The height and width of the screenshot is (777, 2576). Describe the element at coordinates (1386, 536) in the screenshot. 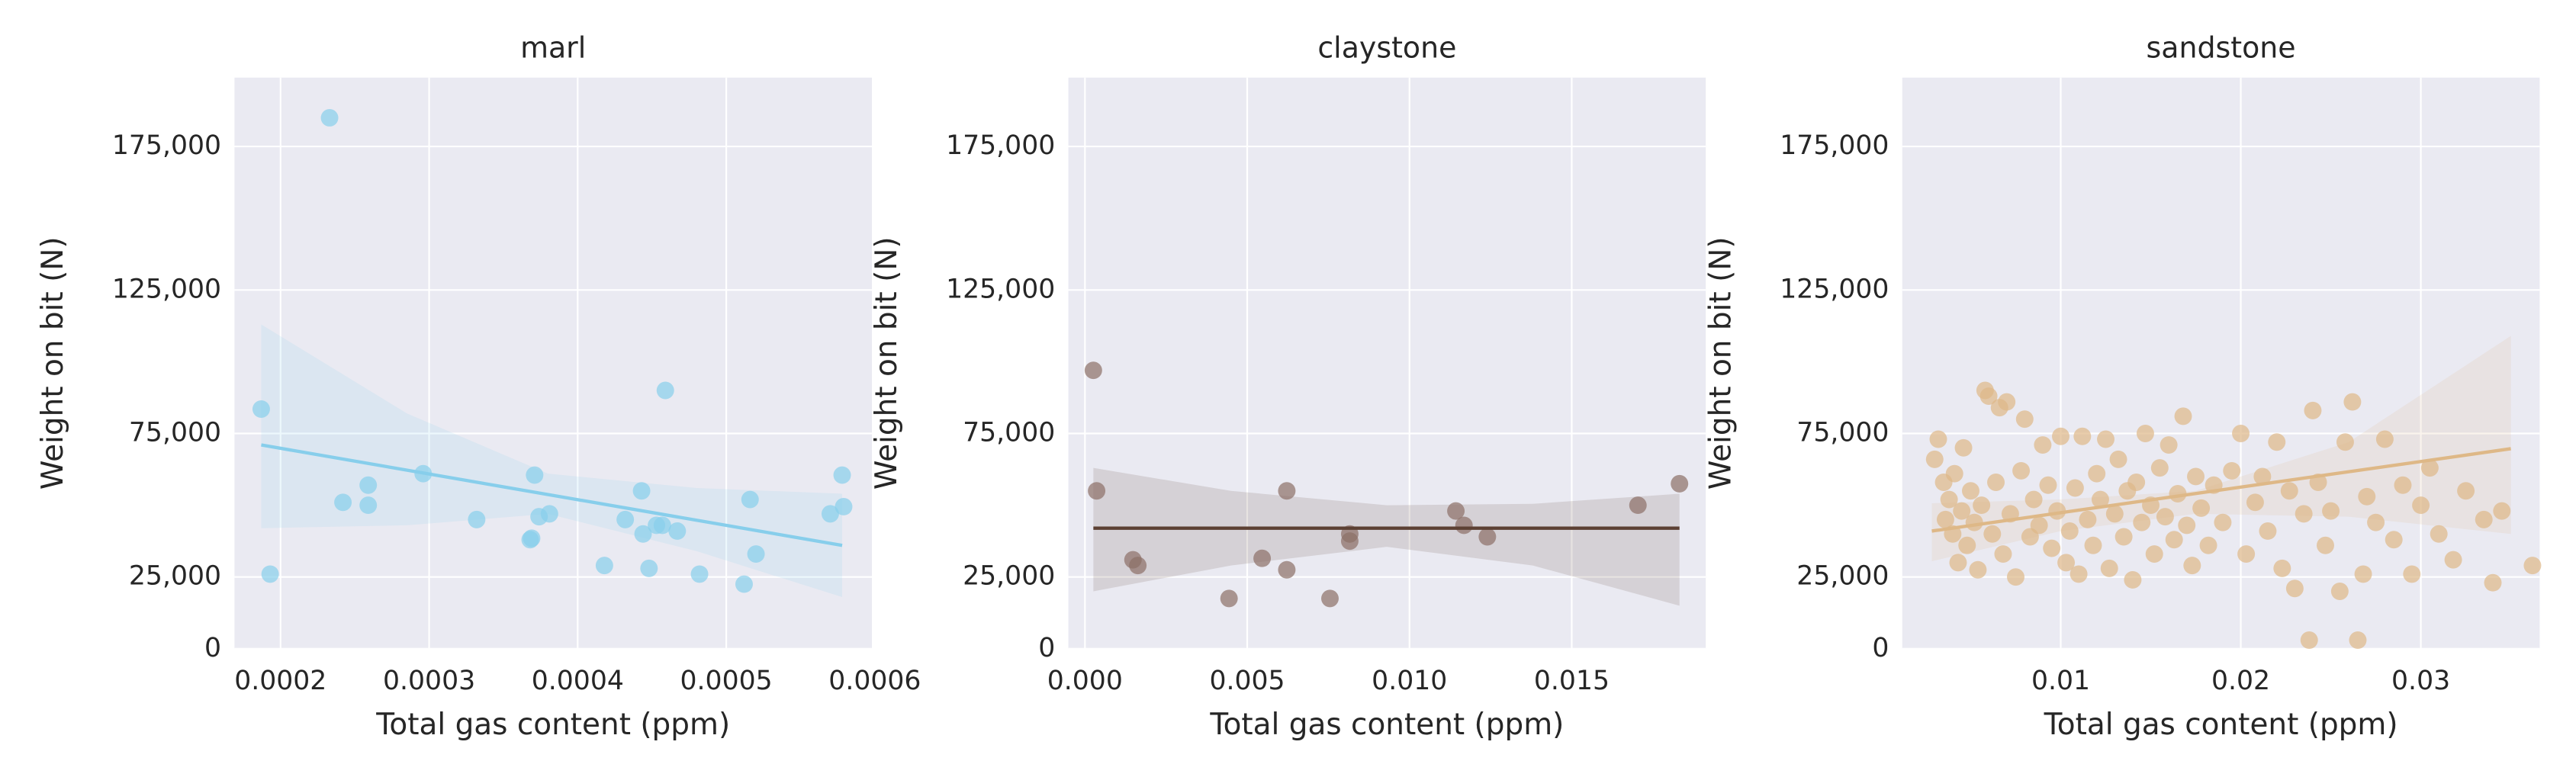

I see `confidence-band` at that location.